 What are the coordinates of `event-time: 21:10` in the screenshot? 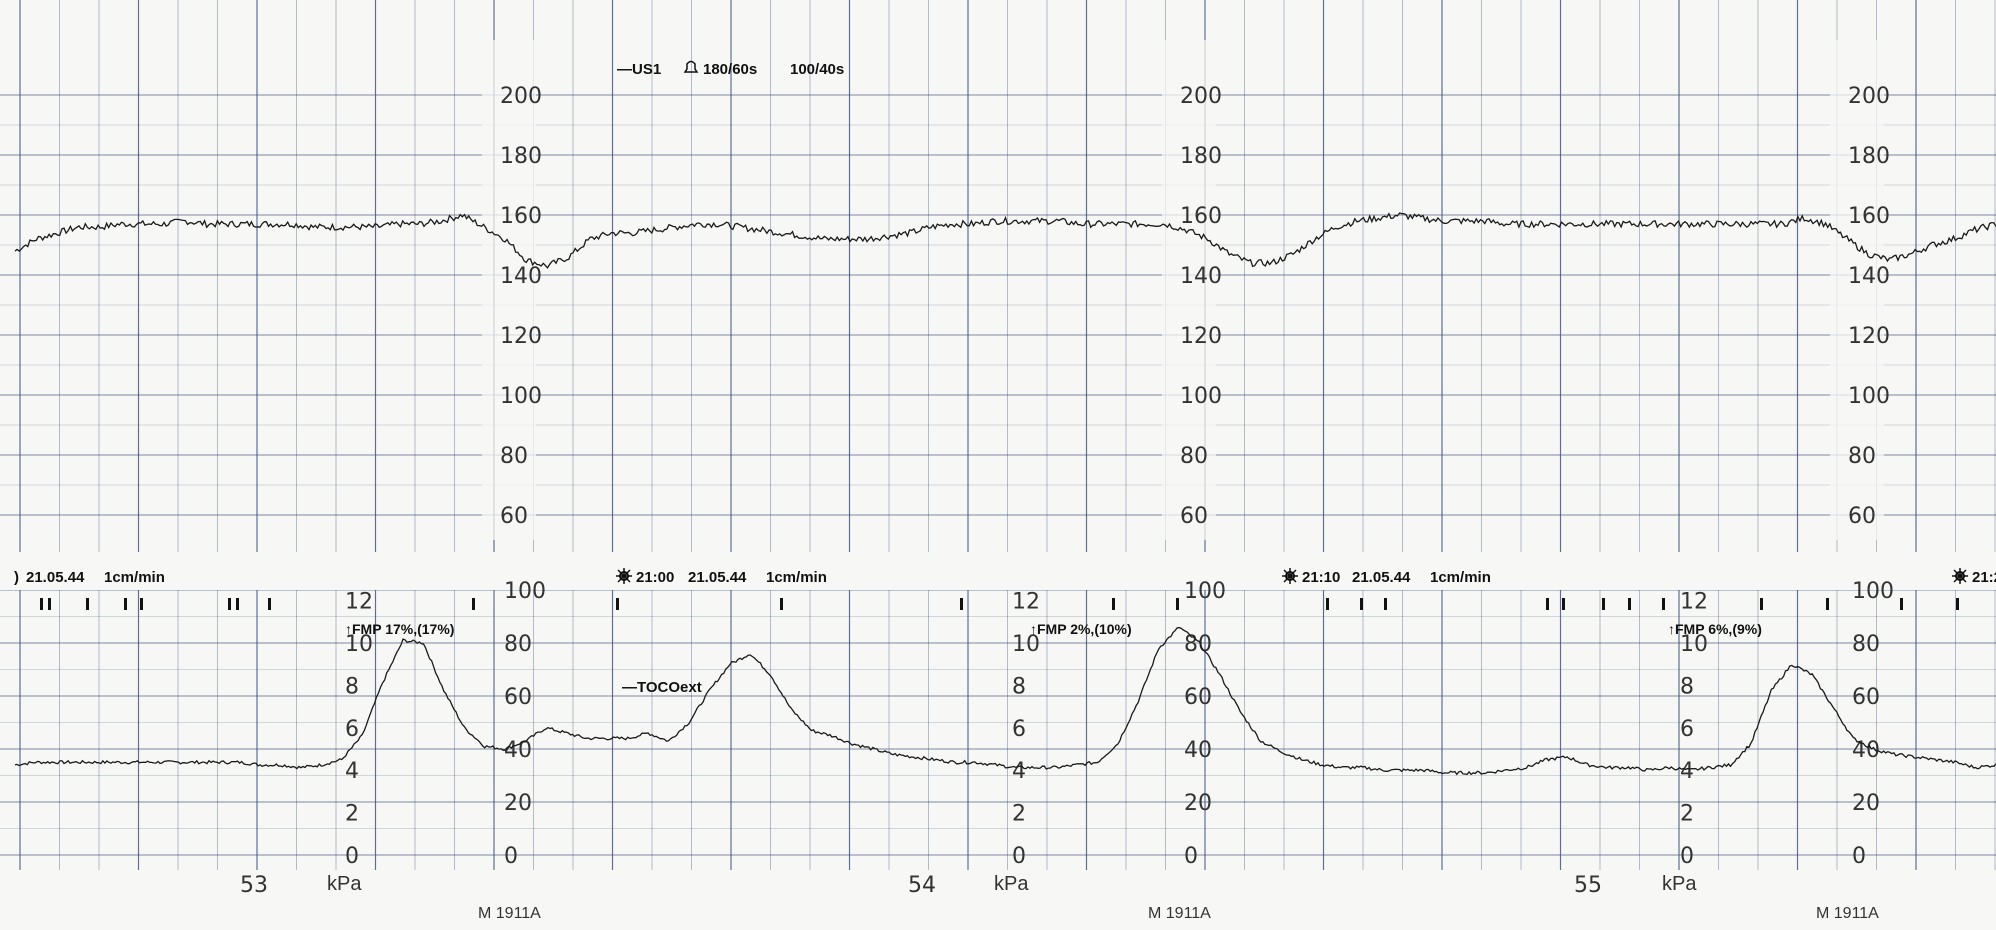 It's located at (1321, 577).